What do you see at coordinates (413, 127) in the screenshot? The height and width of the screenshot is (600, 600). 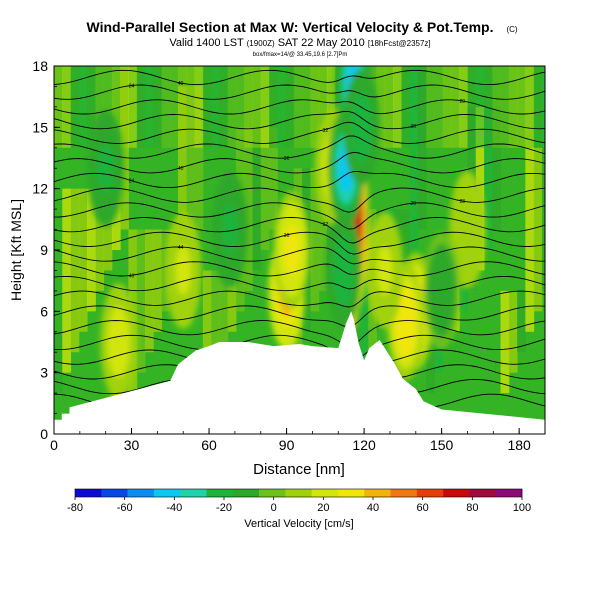 I see `isentrope-label: 30` at bounding box center [413, 127].